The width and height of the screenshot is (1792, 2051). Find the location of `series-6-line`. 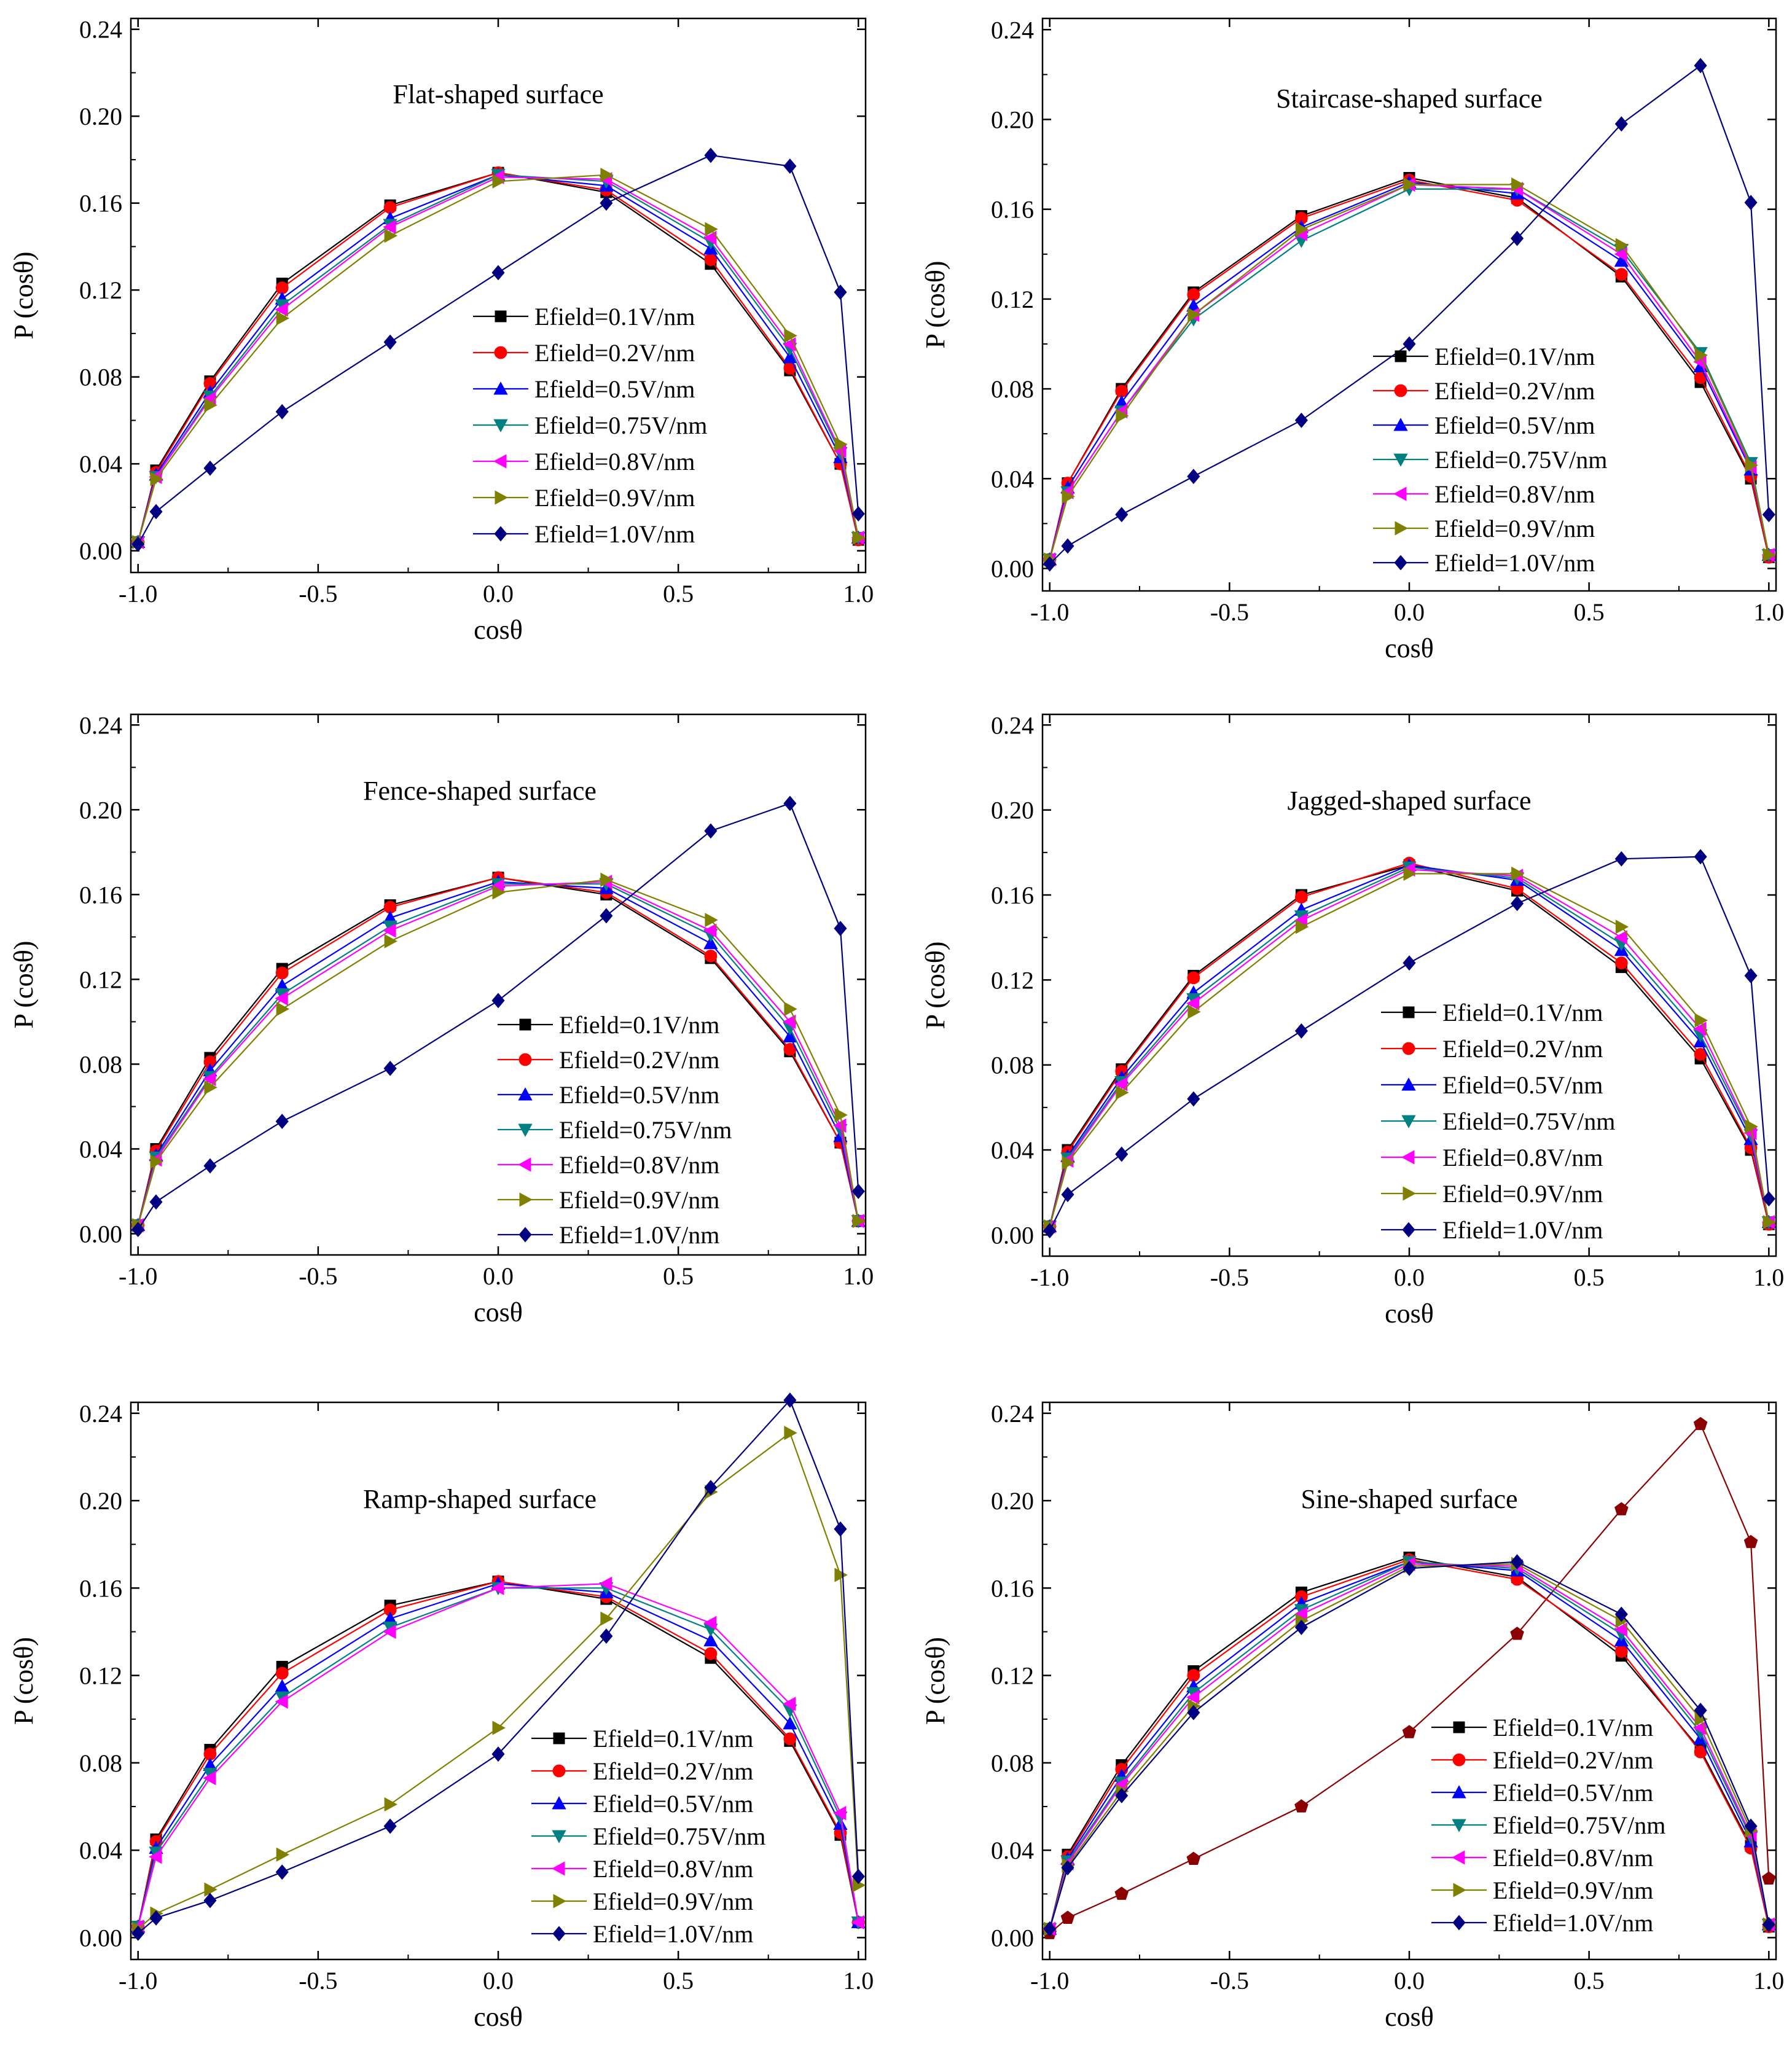

series-6-line is located at coordinates (498, 1052).